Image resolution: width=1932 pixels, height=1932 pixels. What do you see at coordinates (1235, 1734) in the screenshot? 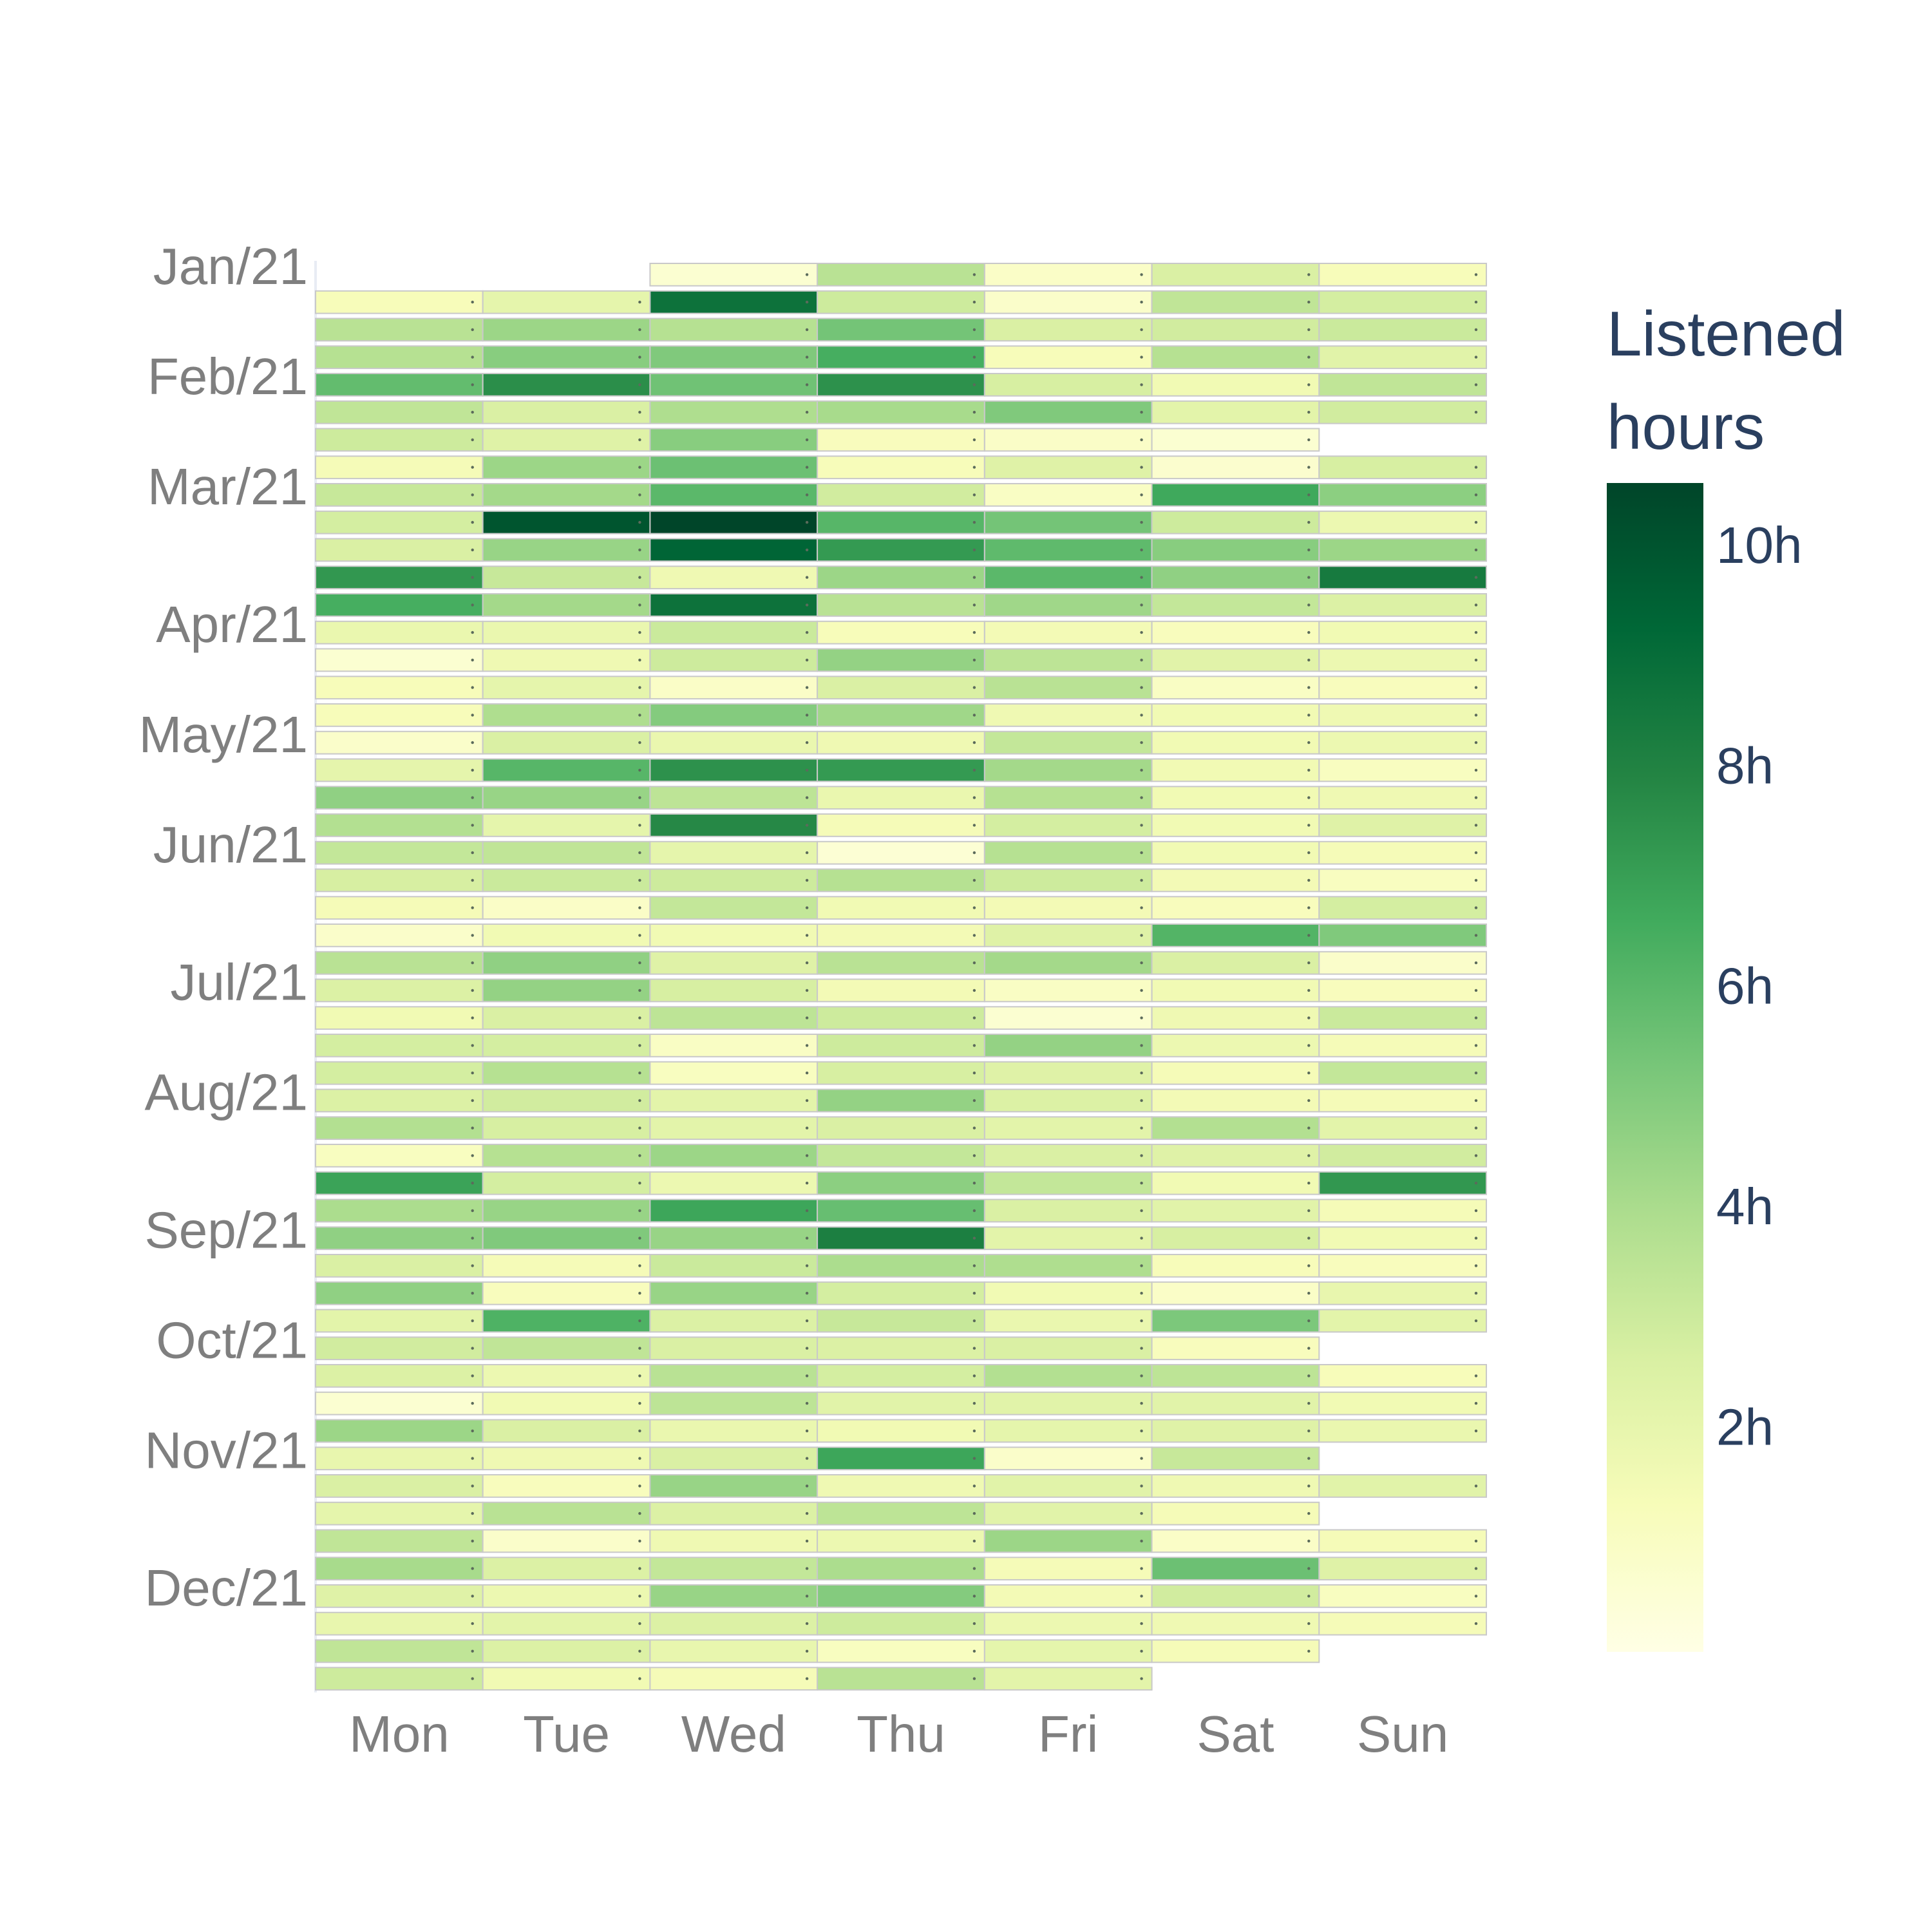
I see `x-tick-label: Sat` at bounding box center [1235, 1734].